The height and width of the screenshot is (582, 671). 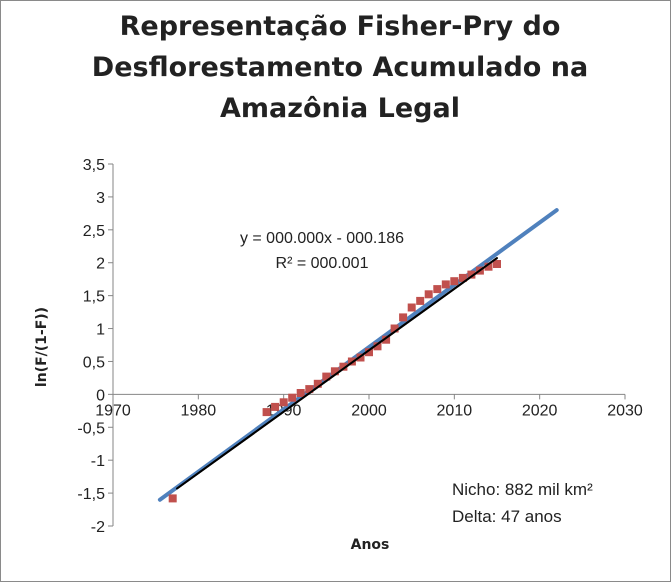 What do you see at coordinates (522, 489) in the screenshot?
I see `annotation-nicho: Nicho: 882 mil km²` at bounding box center [522, 489].